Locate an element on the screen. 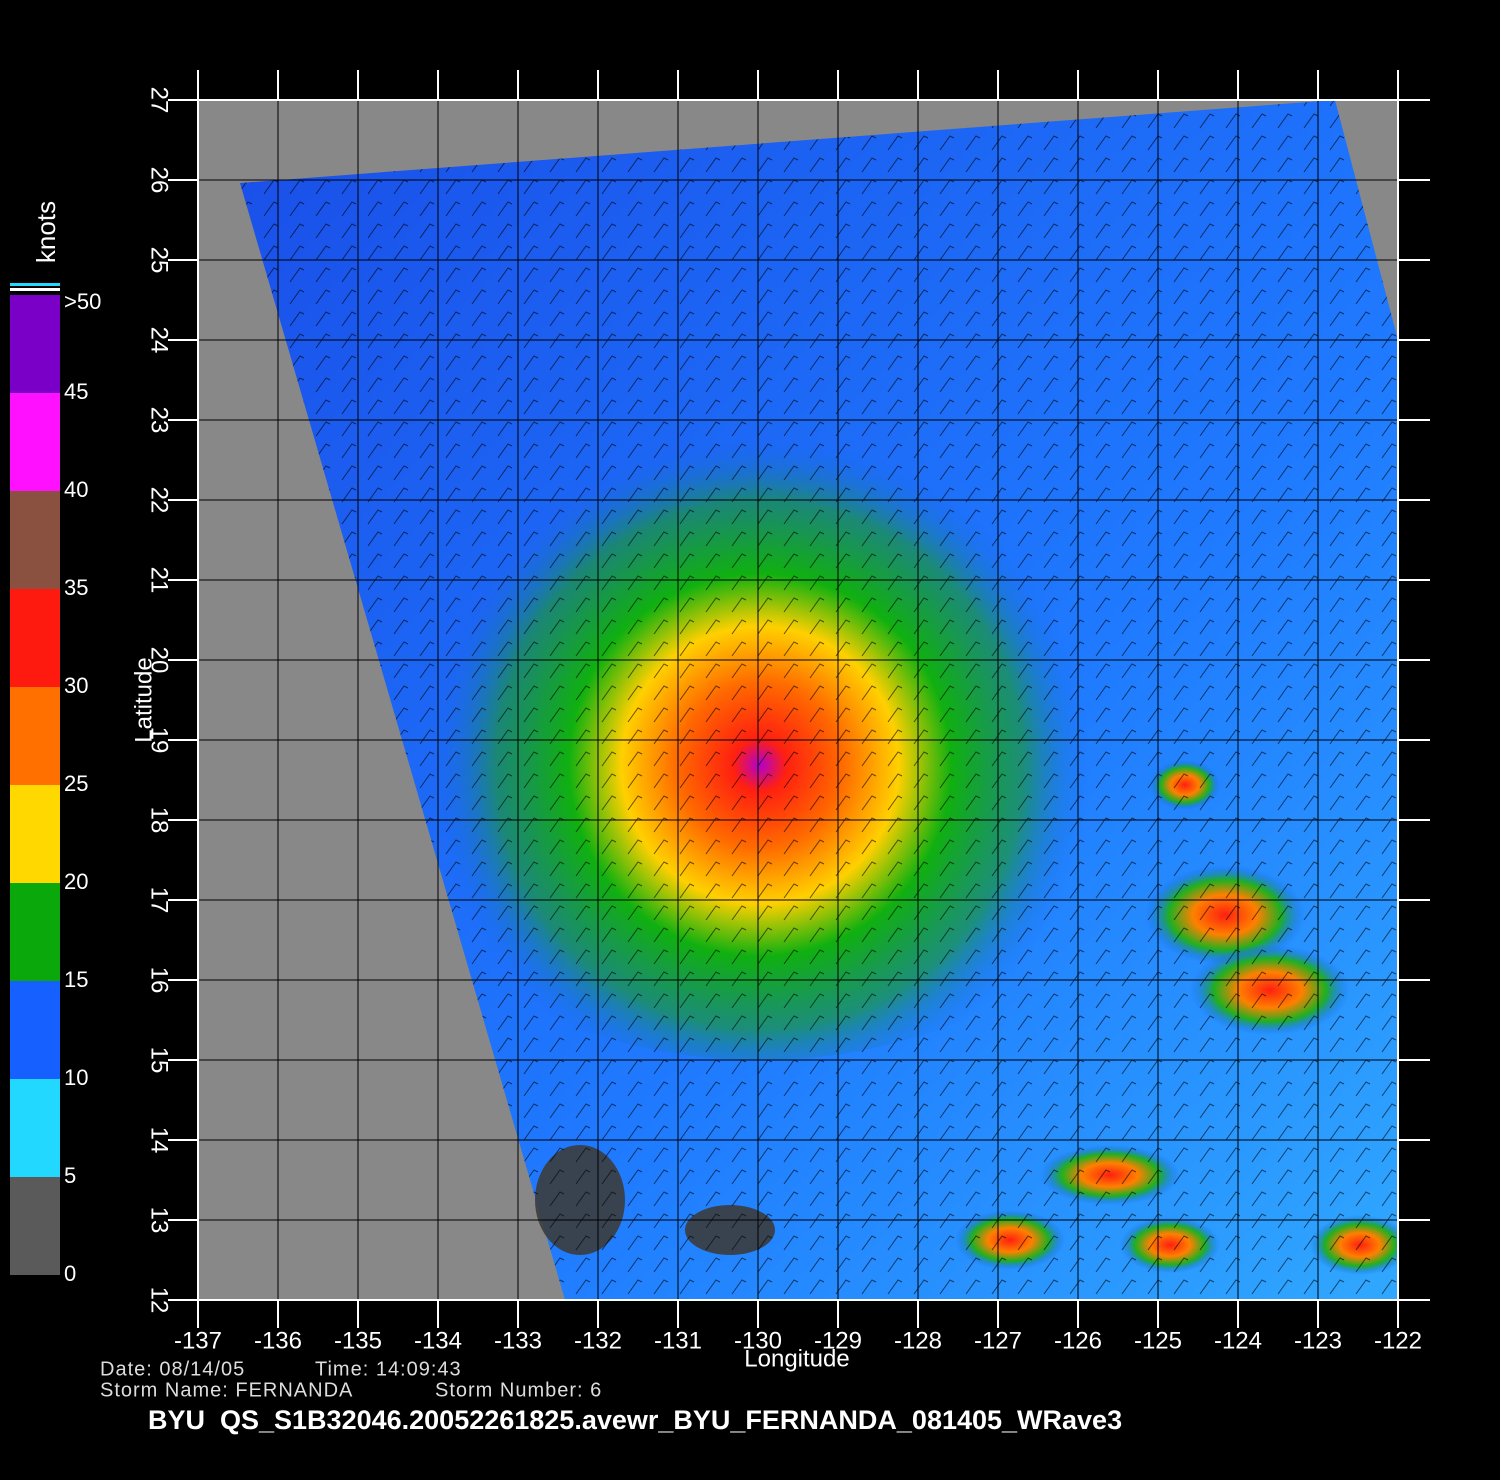  x-tick-label: -131 is located at coordinates (678, 1340).